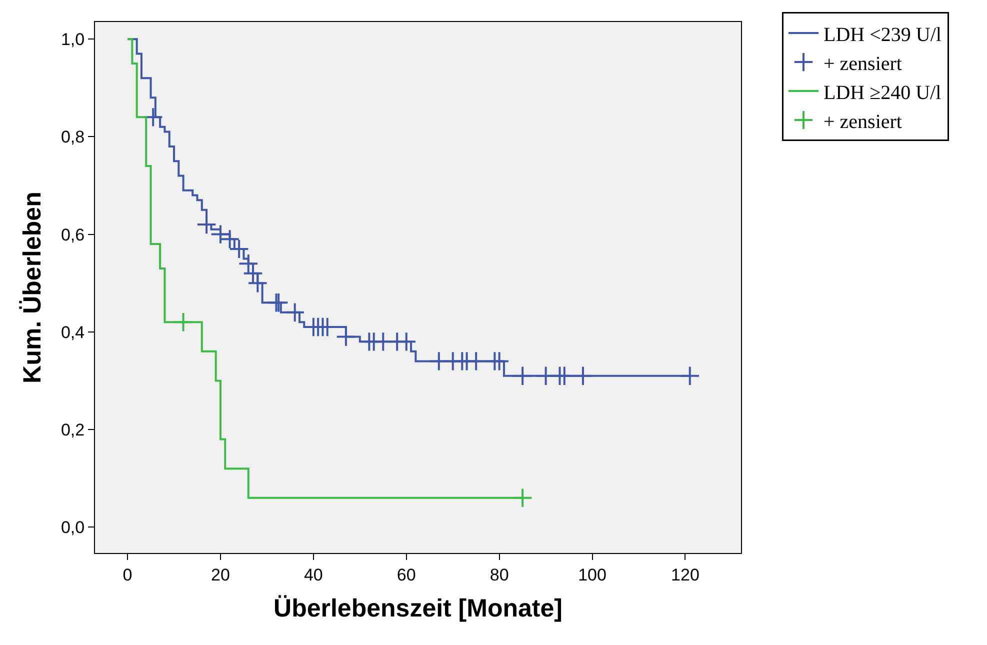 The image size is (987, 645). I want to click on legend-label: LDH ≥240 U/l, so click(883, 93).